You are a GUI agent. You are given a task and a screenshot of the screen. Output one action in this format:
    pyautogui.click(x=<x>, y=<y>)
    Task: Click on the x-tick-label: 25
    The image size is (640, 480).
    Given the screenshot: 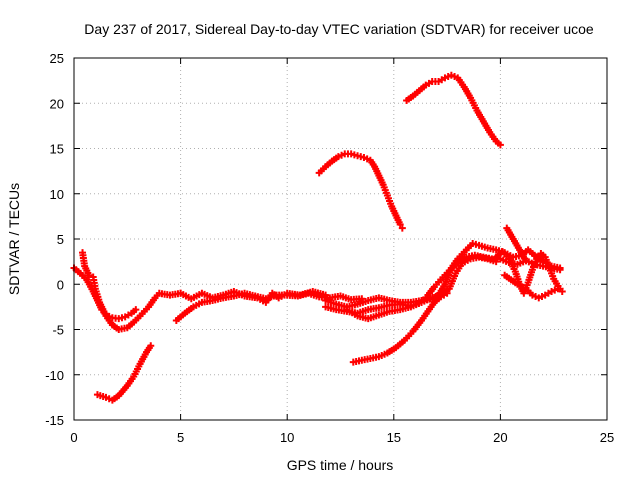 What is the action you would take?
    pyautogui.click(x=607, y=437)
    